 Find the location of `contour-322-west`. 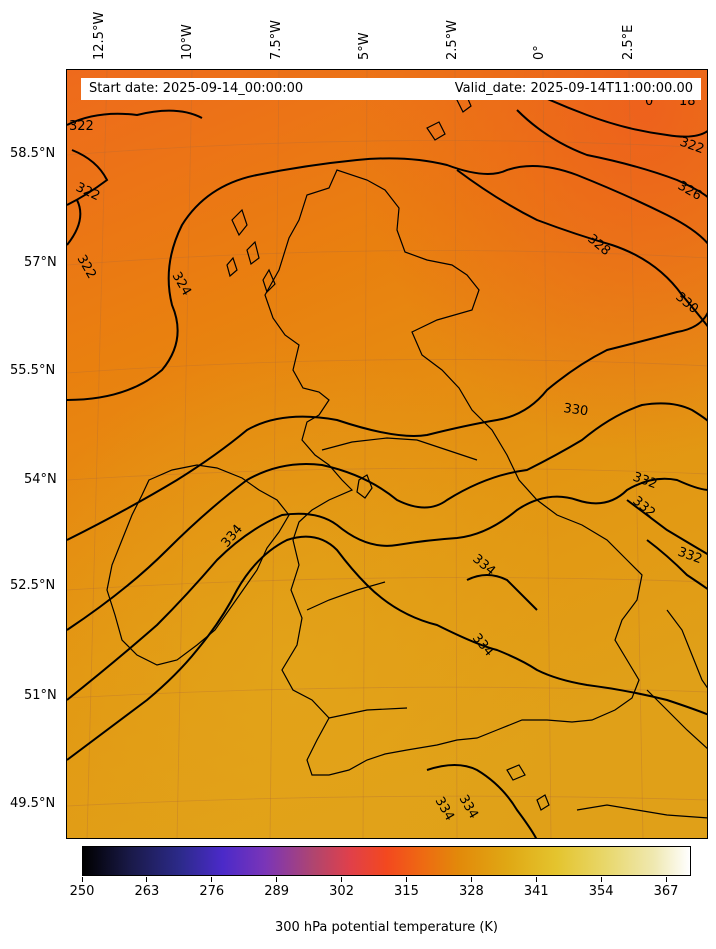

contour-322-west is located at coordinates (135, 117).